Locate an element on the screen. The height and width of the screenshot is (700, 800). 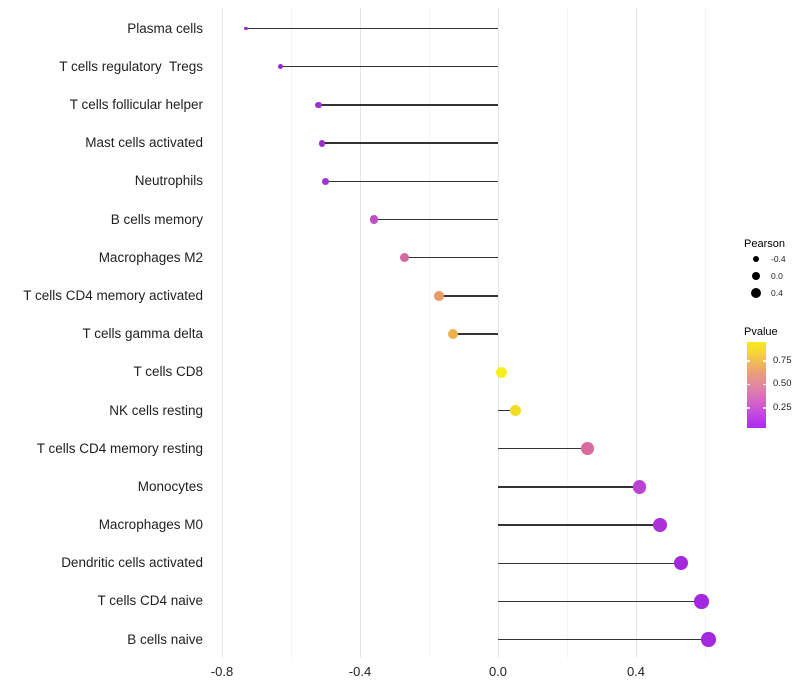
y-axis-label: Plasma cells is located at coordinates (165, 28).